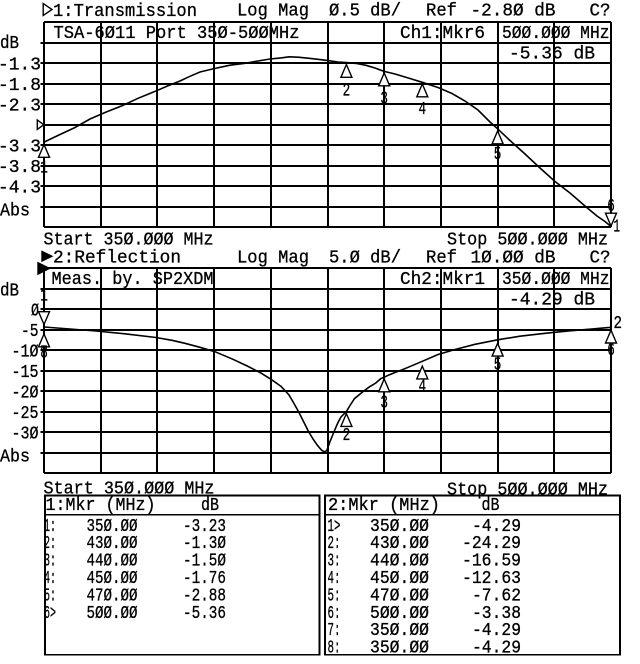 This screenshot has height=664, width=640. Describe the element at coordinates (50, 527) in the screenshot. I see `svg-text: 1:` at that location.